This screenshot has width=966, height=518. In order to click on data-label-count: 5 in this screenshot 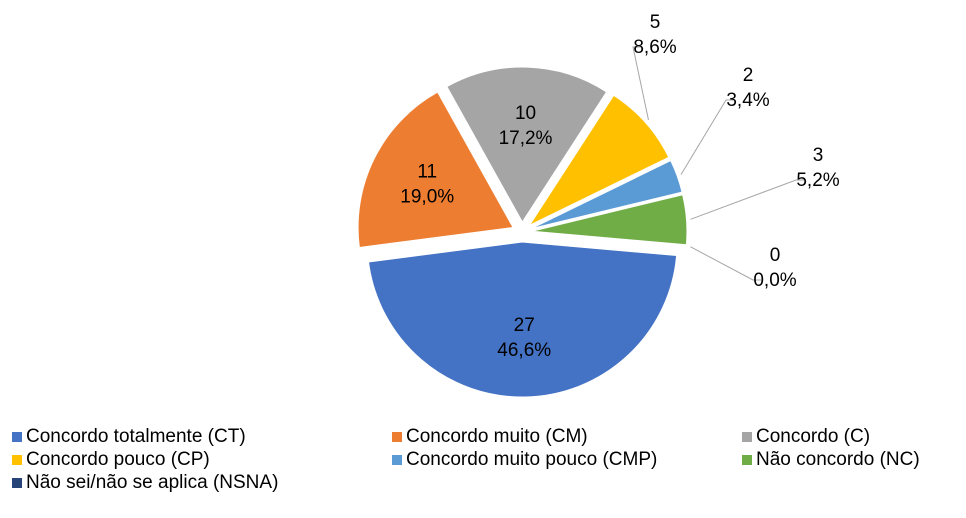, I will do `click(655, 22)`.